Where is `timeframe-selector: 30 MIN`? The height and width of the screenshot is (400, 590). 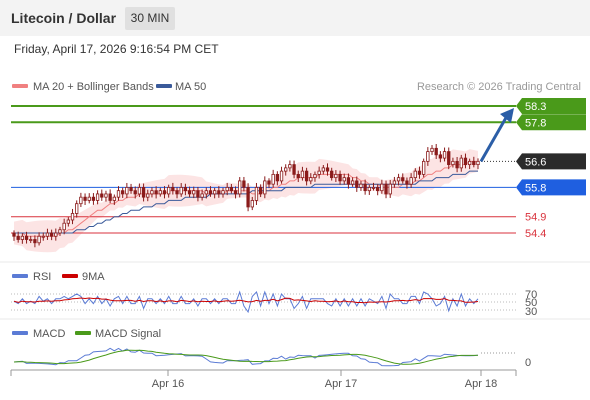
timeframe-selector: 30 MIN is located at coordinates (150, 18).